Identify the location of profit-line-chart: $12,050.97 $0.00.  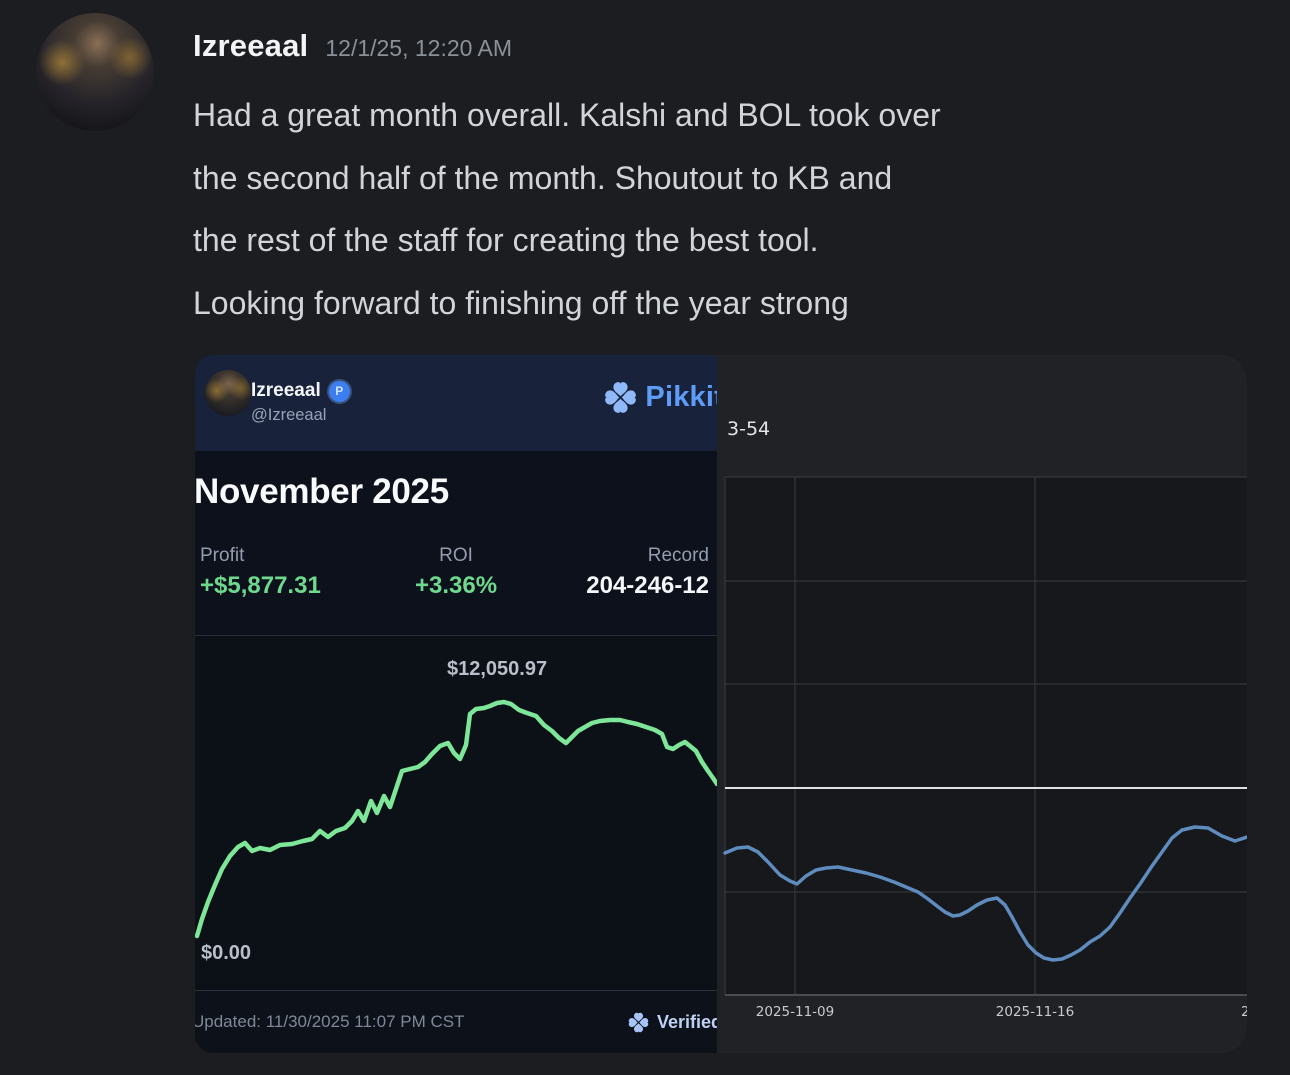
(456, 812).